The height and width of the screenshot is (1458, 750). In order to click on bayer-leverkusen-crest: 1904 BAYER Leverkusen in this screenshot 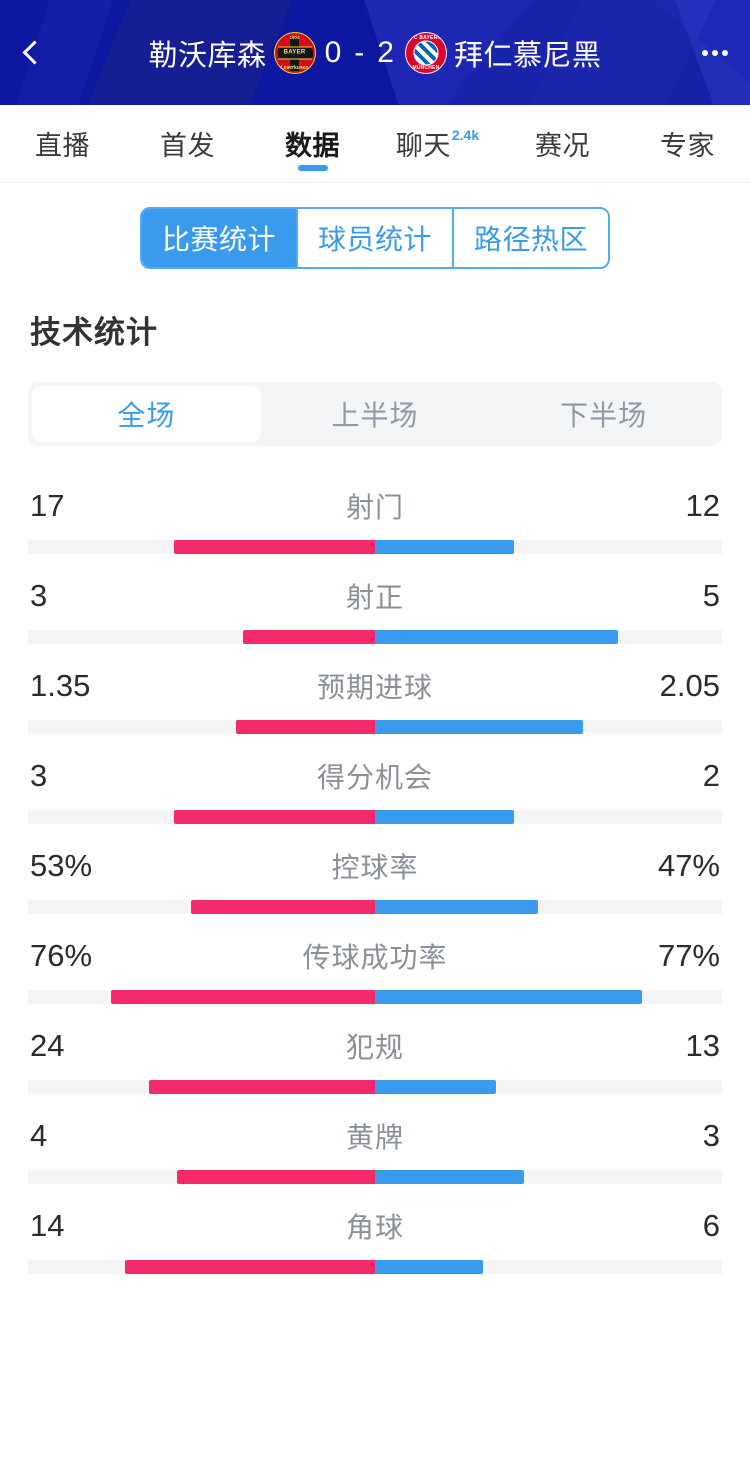, I will do `click(294, 52)`.